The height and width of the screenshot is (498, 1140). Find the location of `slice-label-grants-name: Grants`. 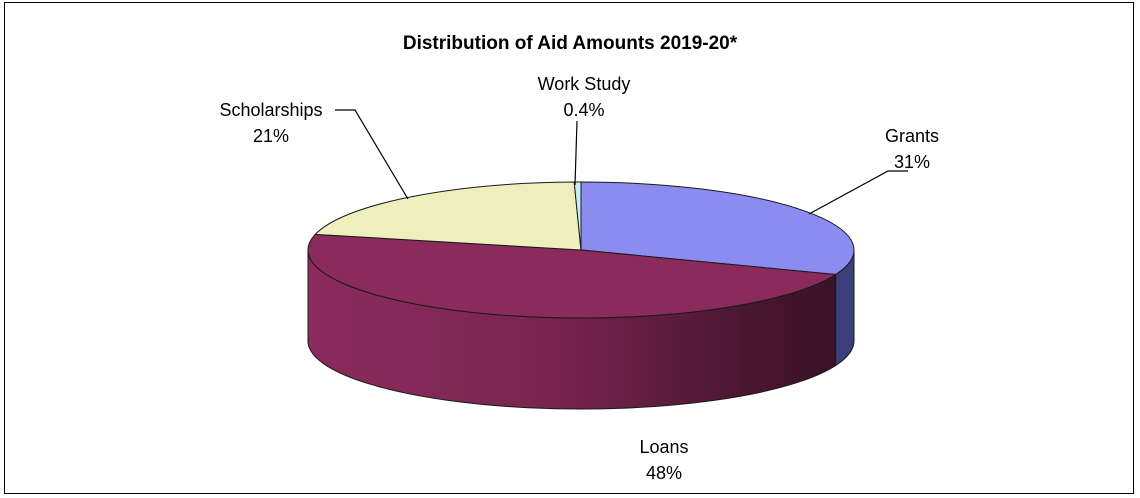

slice-label-grants-name: Grants is located at coordinates (912, 136).